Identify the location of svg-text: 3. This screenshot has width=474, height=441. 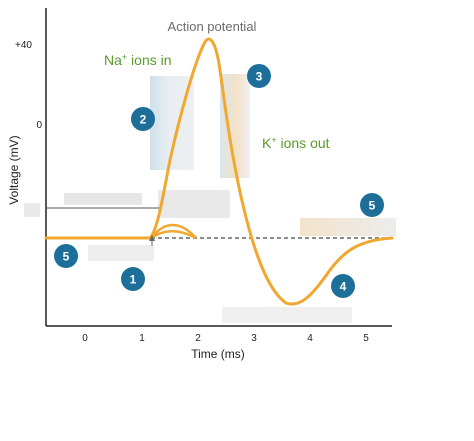
(259, 77).